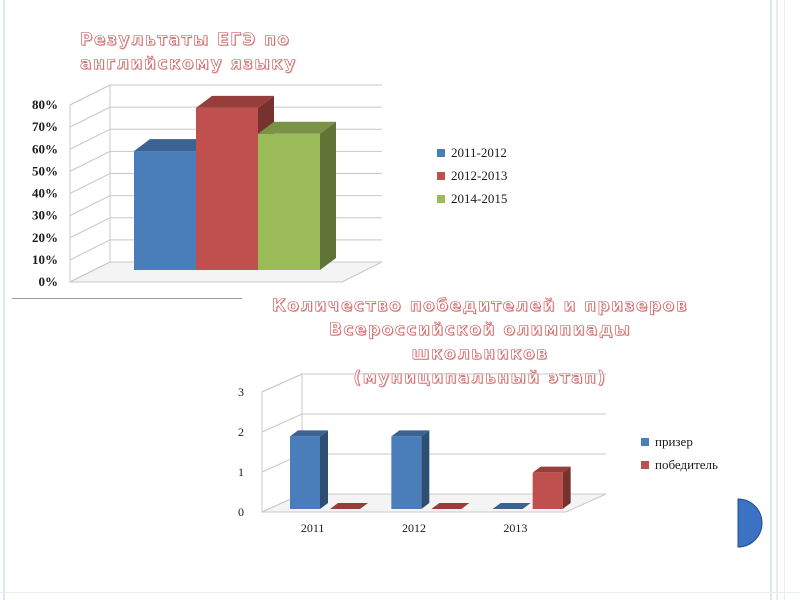  I want to click on chart1-y-tick: 30%, so click(45, 215).